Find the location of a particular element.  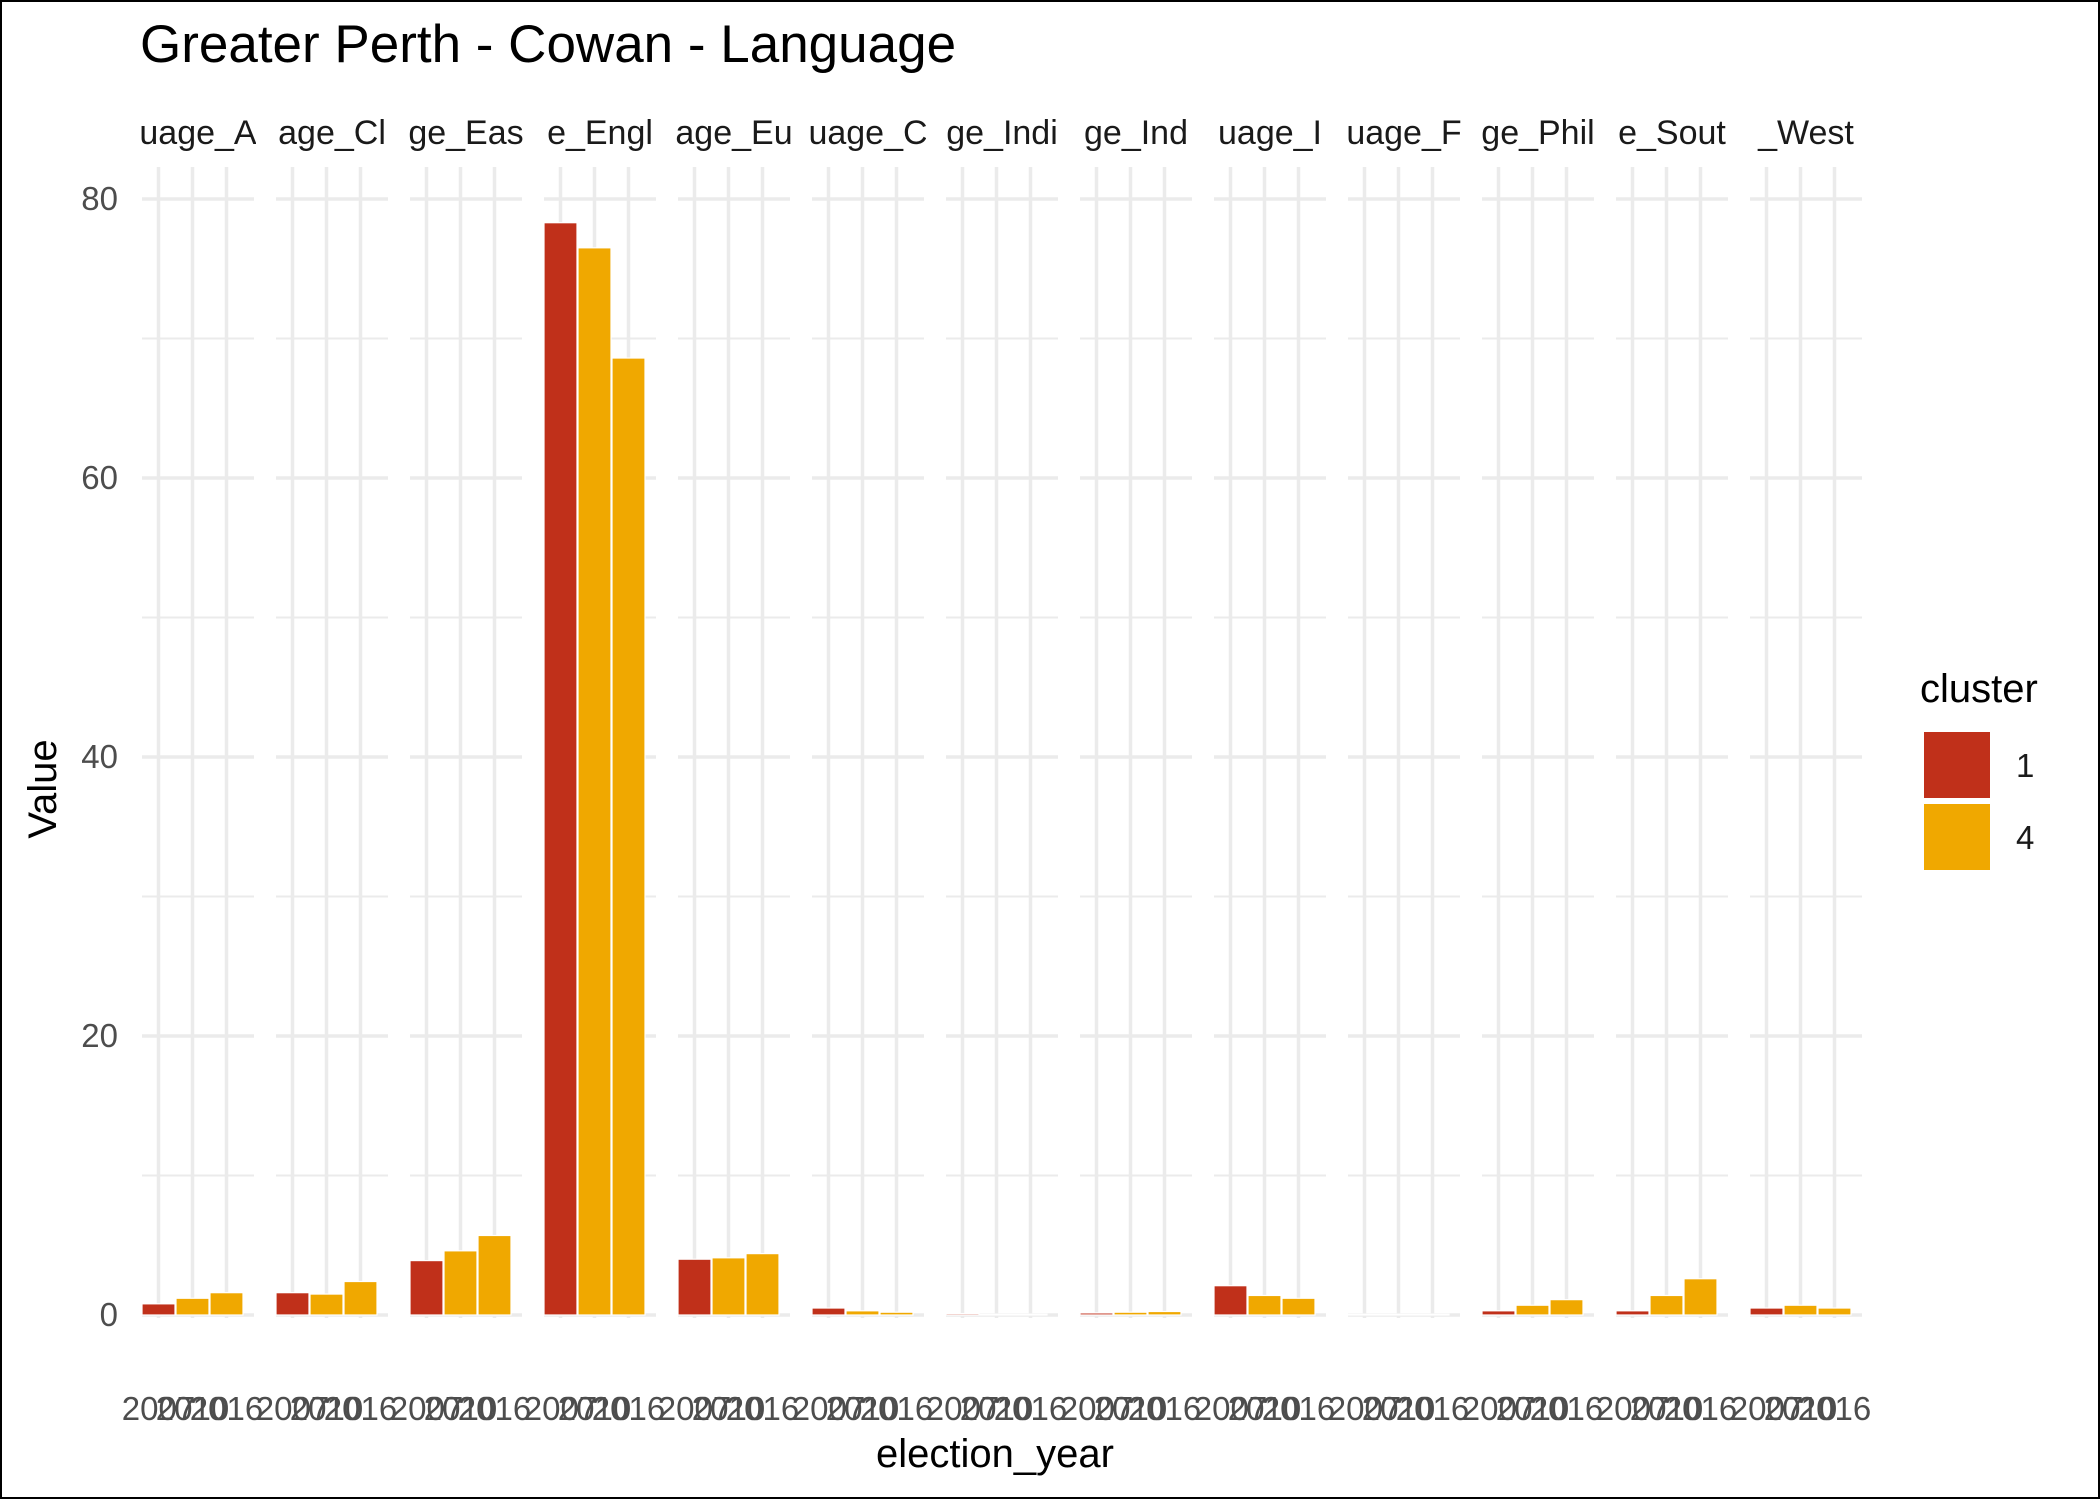

chart-title: Greater Perth - Cowan - Language is located at coordinates (548, 44).